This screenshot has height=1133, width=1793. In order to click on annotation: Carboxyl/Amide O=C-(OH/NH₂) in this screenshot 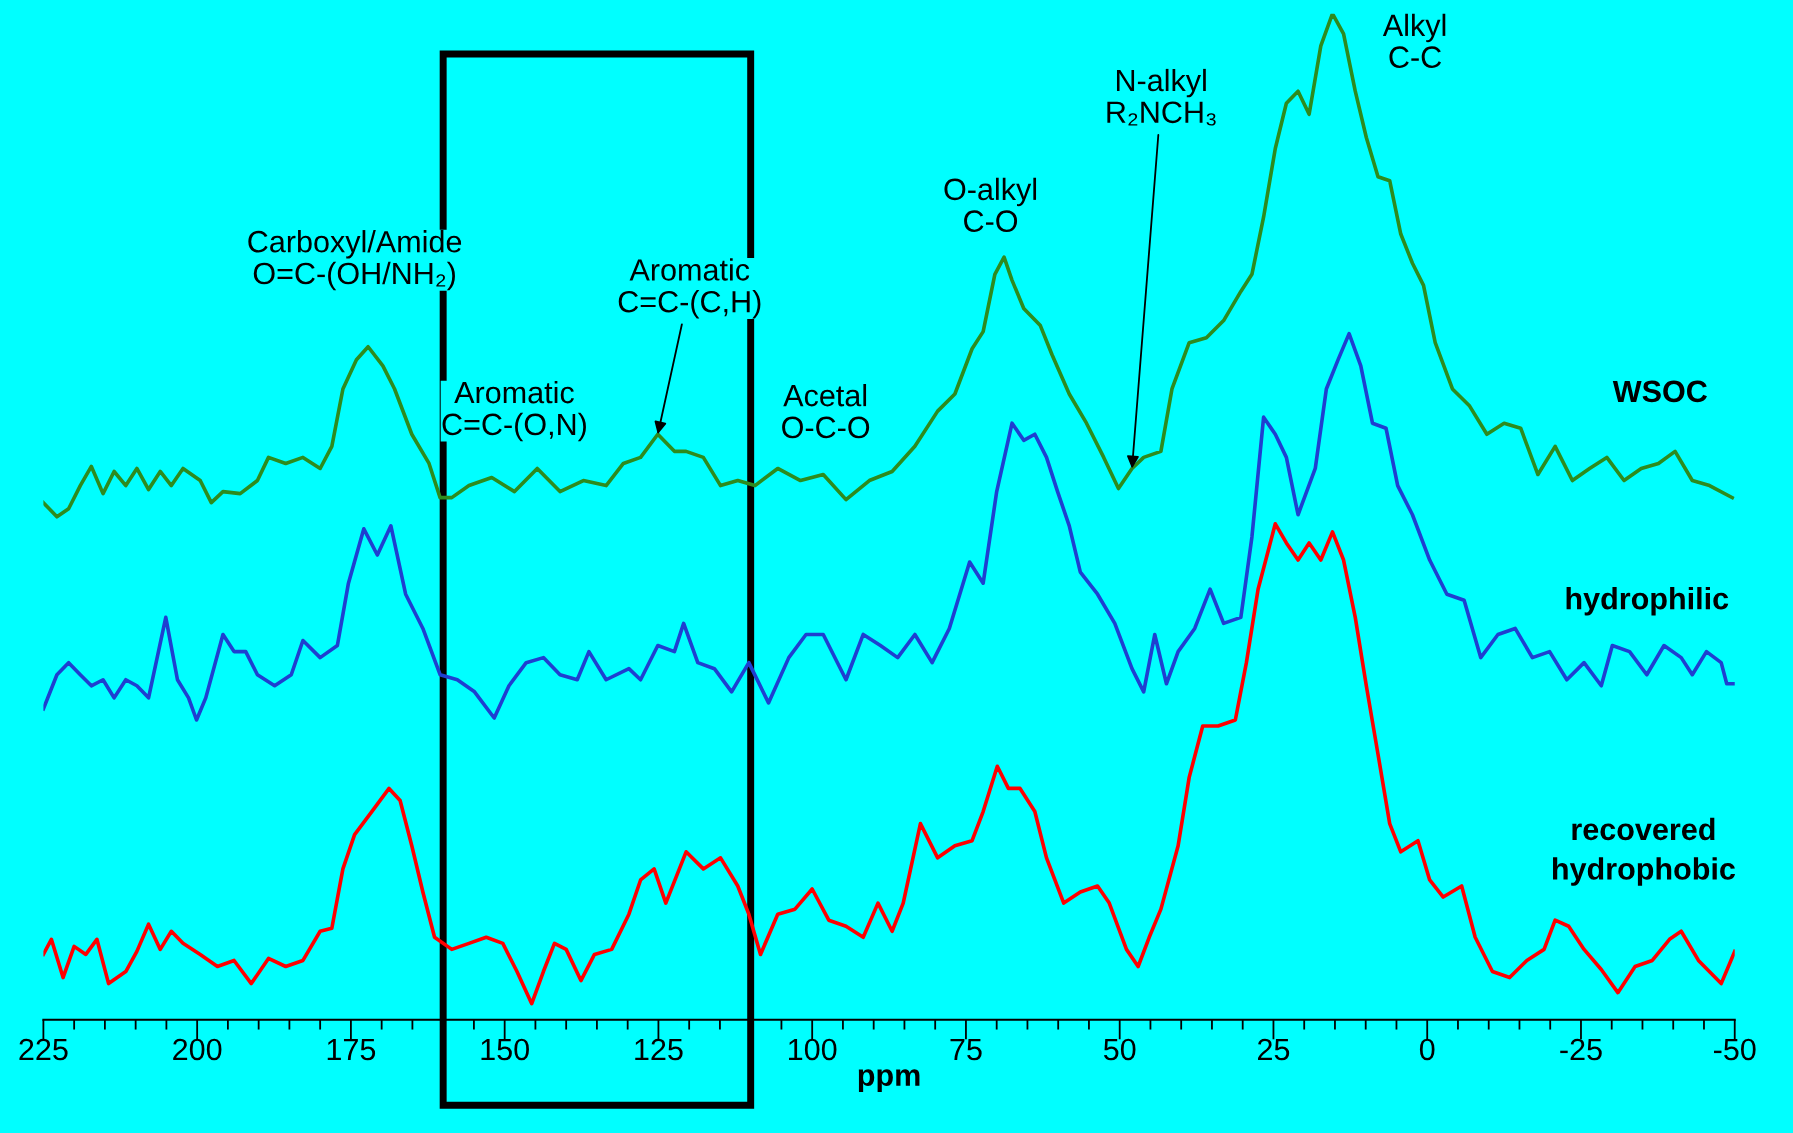, I will do `click(355, 260)`.